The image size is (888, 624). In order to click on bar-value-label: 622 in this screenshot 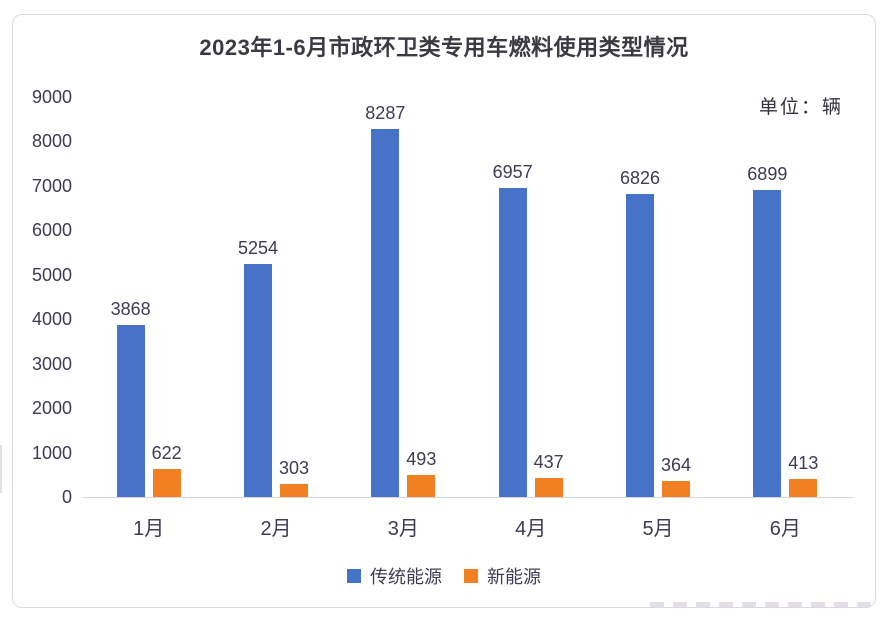, I will do `click(166, 453)`.